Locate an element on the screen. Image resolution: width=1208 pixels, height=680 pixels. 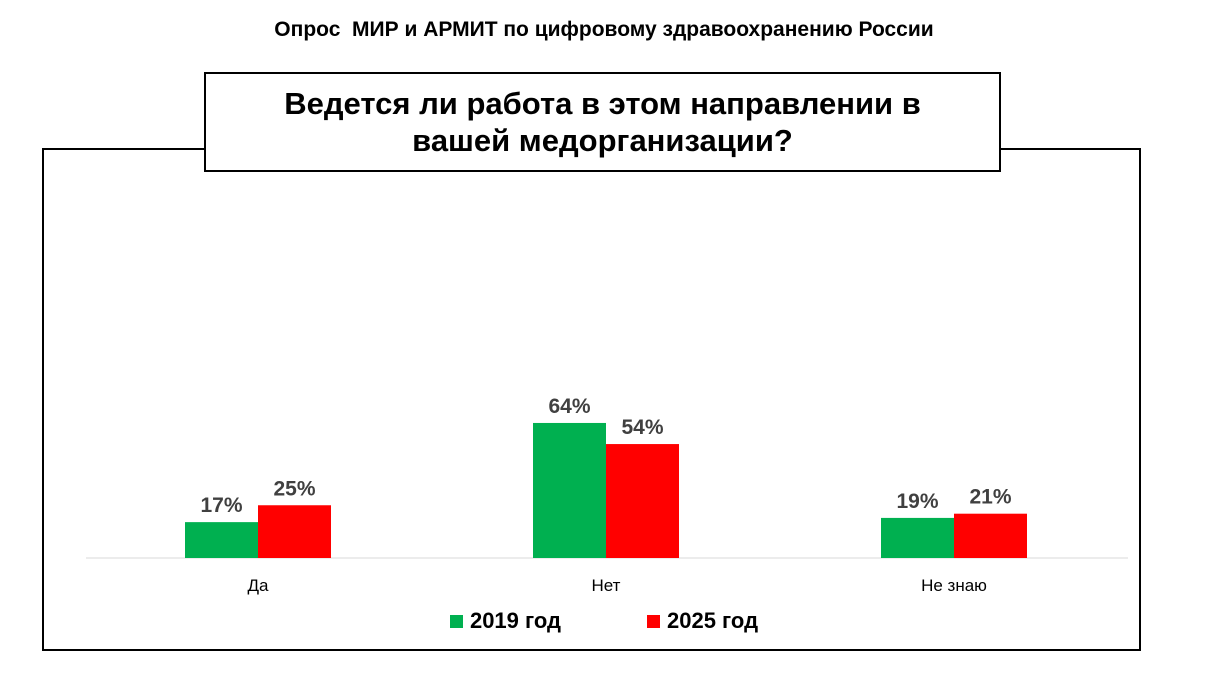
legend-item-2019: 2019 год is located at coordinates (505, 621).